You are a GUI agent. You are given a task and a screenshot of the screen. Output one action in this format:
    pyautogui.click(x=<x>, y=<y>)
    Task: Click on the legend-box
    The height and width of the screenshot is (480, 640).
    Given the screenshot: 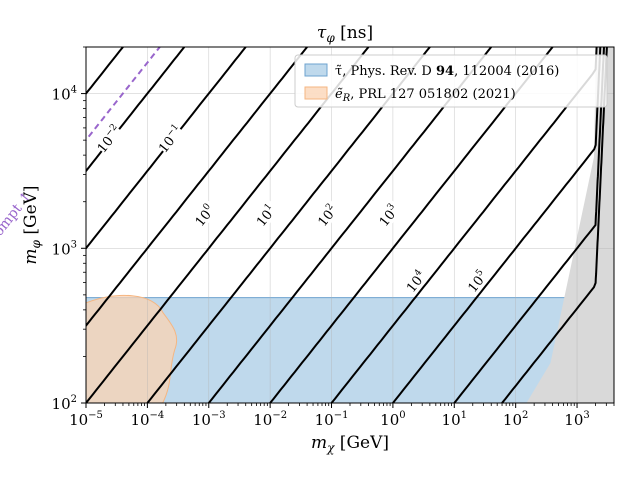 What is the action you would take?
    pyautogui.click(x=451, y=81)
    